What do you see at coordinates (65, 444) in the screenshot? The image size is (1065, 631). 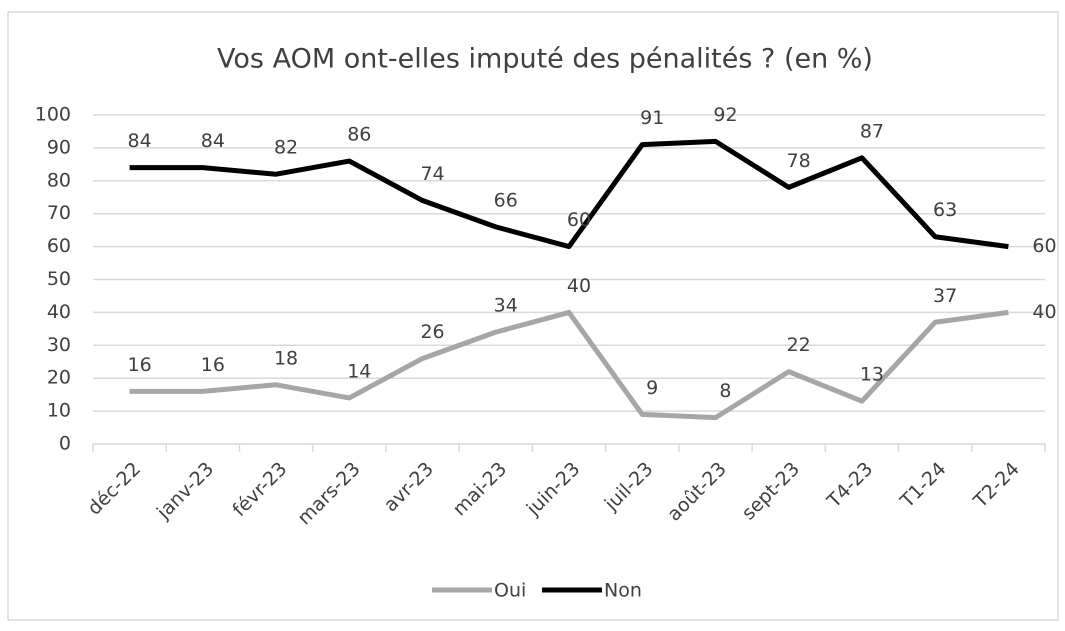 I see `y-tick-label: 0` at bounding box center [65, 444].